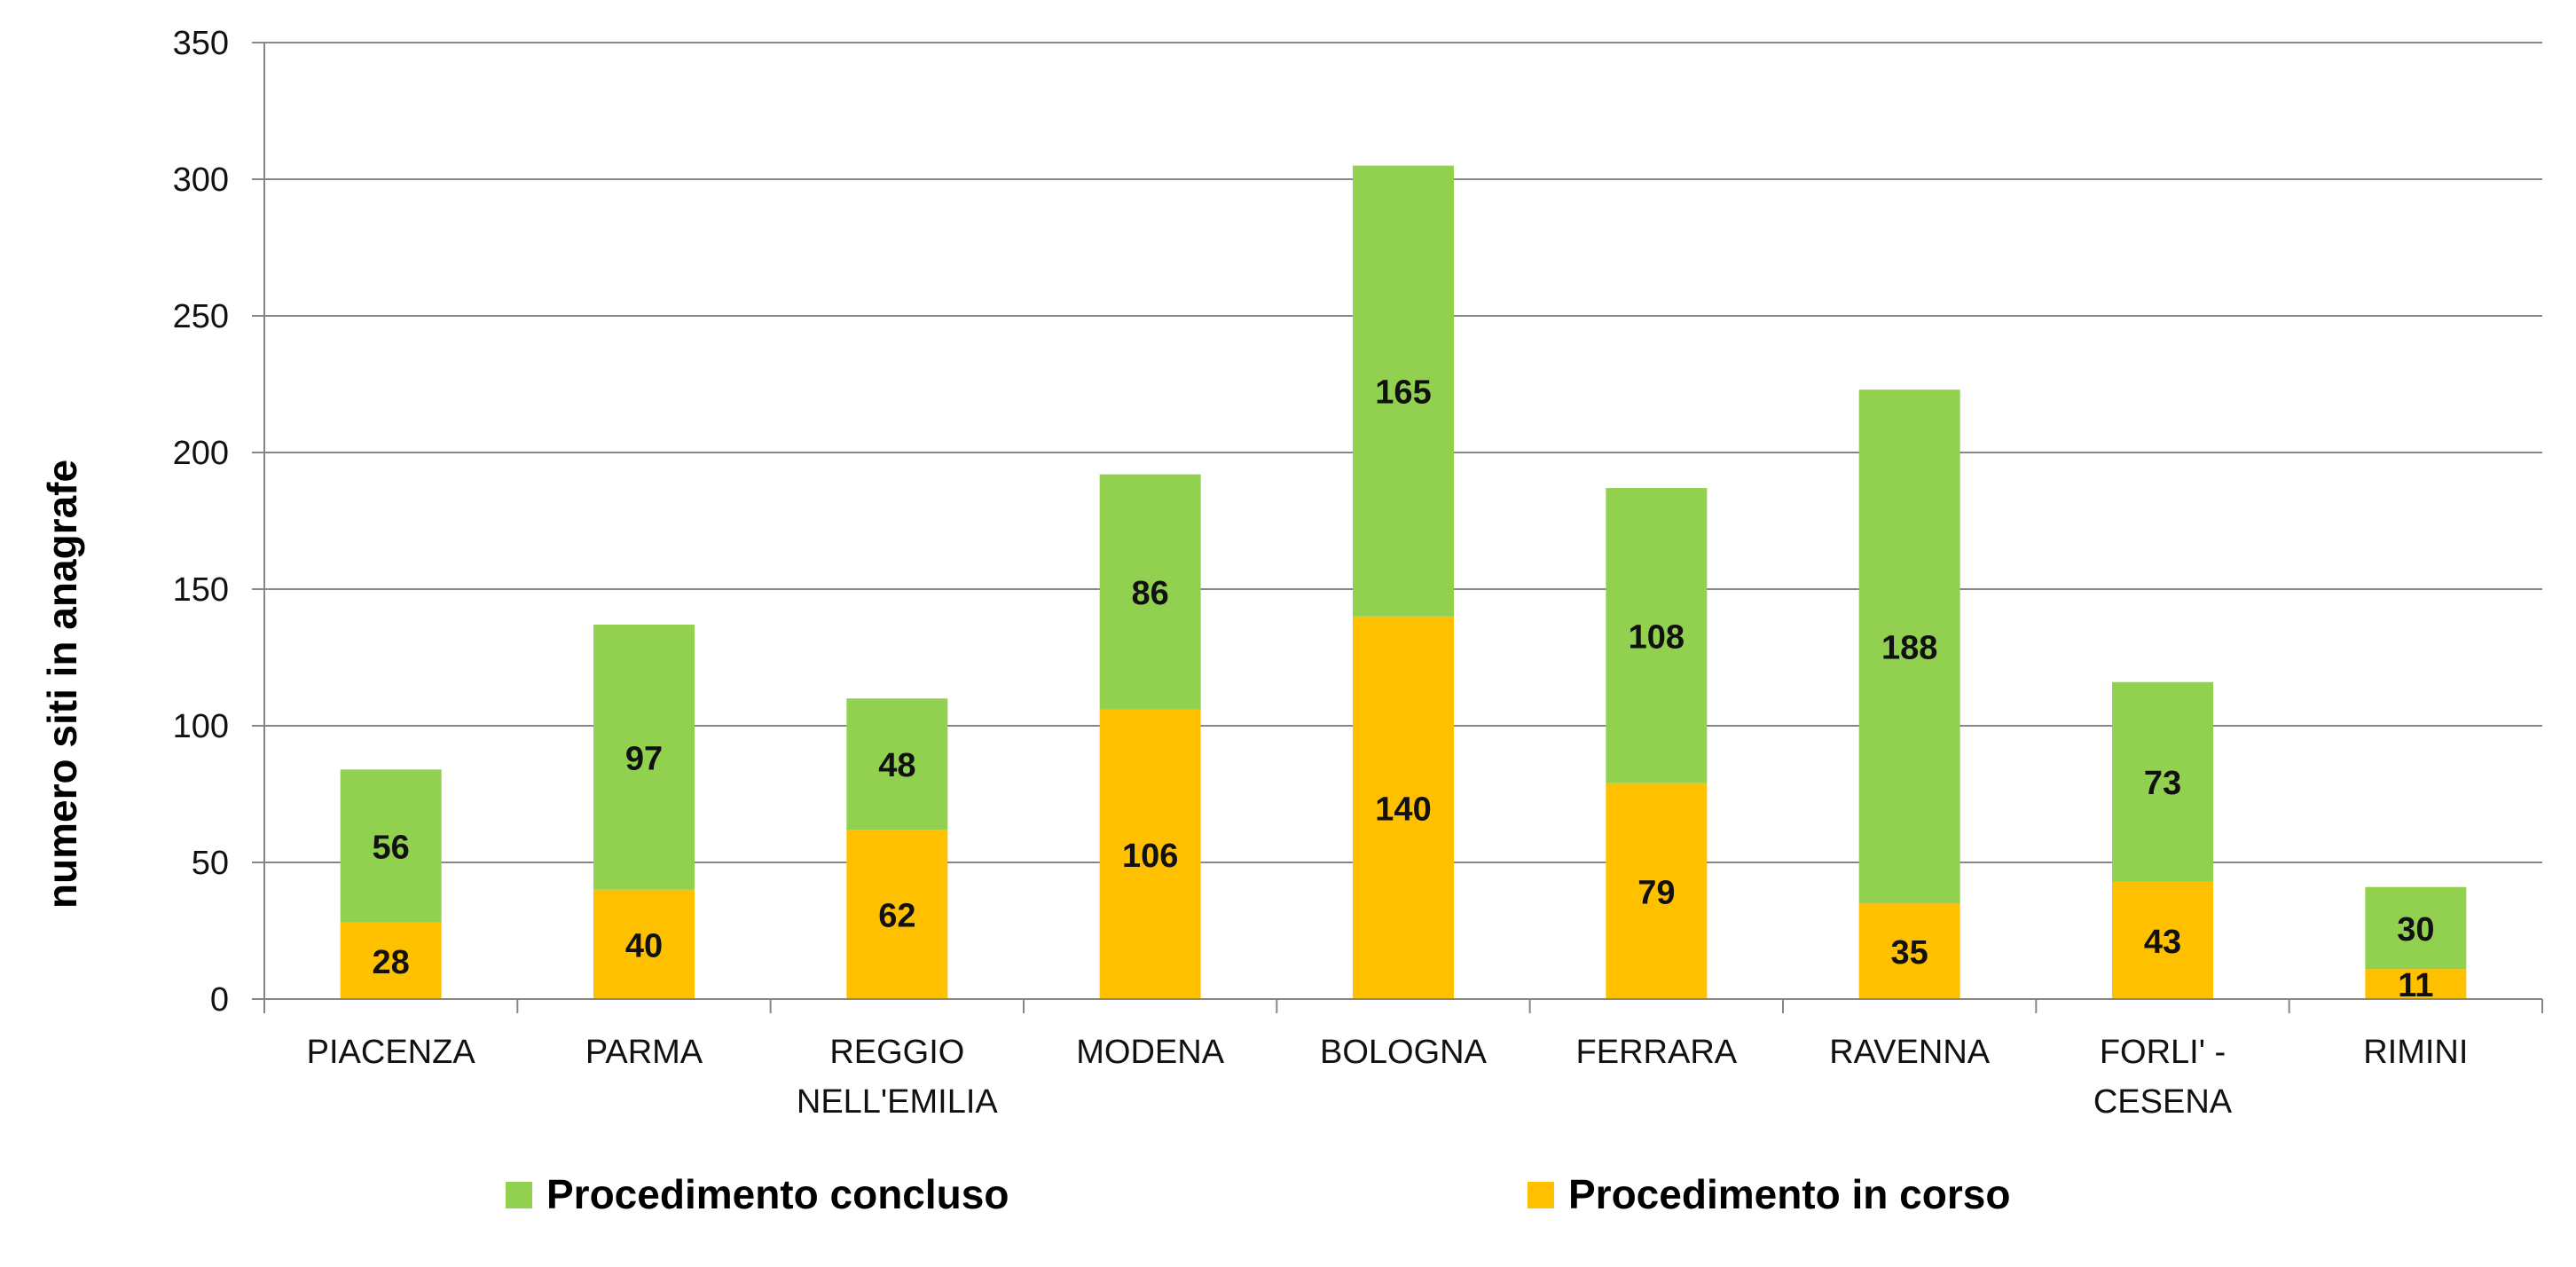 This screenshot has height=1267, width=2576. I want to click on data-label-parma-series-0: 40, so click(644, 945).